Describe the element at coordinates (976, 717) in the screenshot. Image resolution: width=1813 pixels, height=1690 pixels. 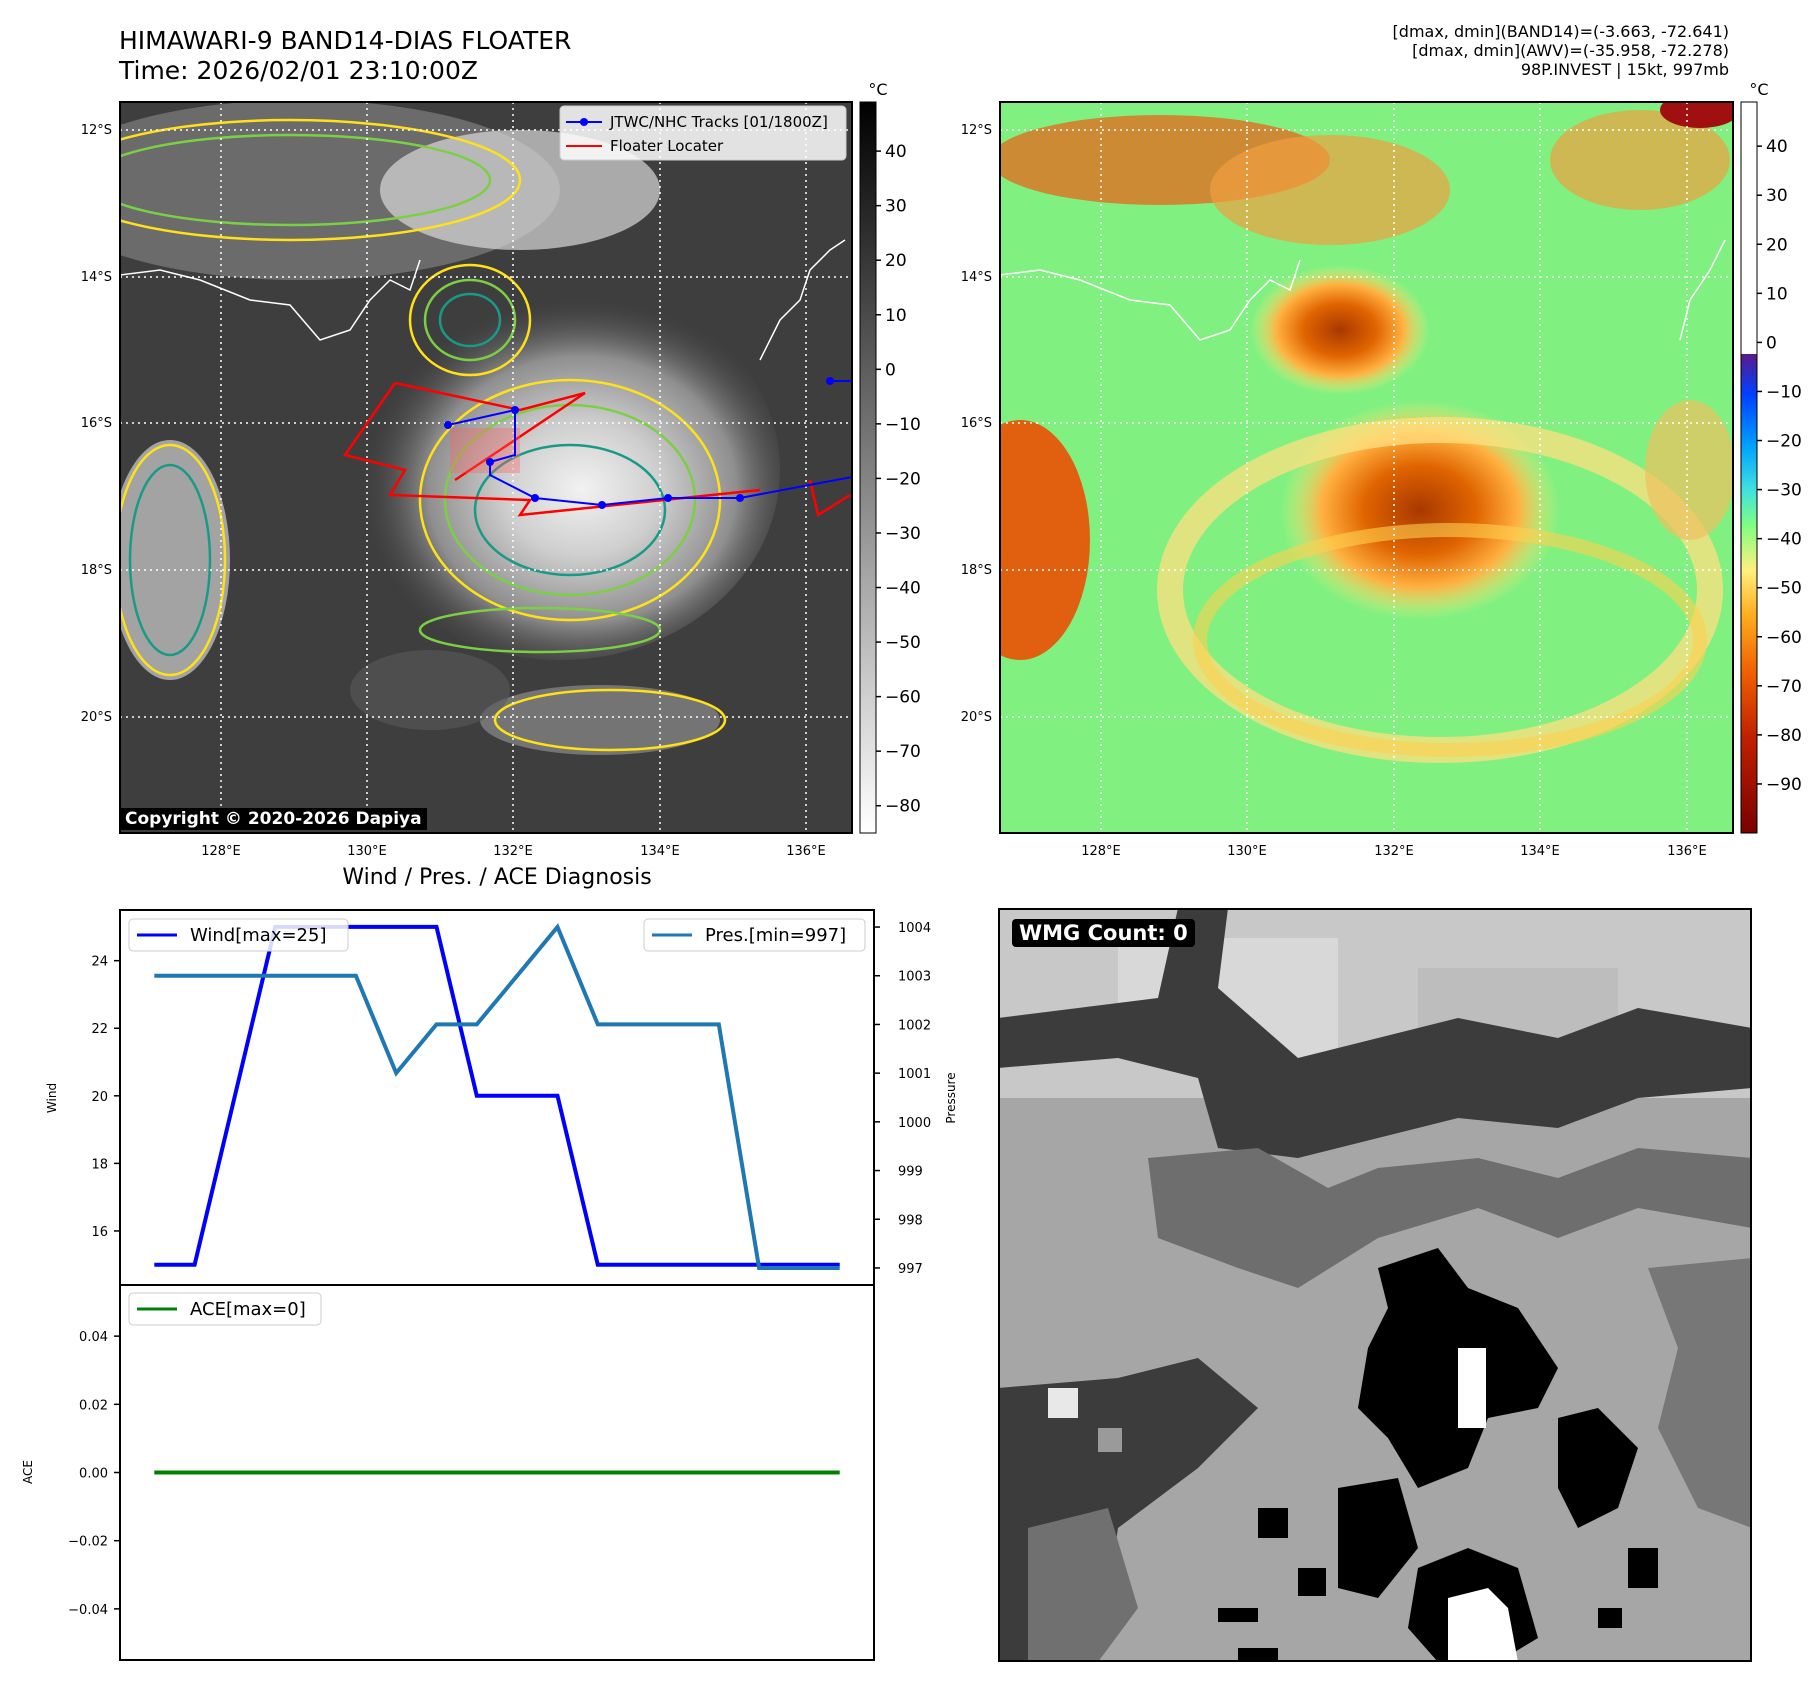
I see `awv-lat-tick: 20°S` at that location.